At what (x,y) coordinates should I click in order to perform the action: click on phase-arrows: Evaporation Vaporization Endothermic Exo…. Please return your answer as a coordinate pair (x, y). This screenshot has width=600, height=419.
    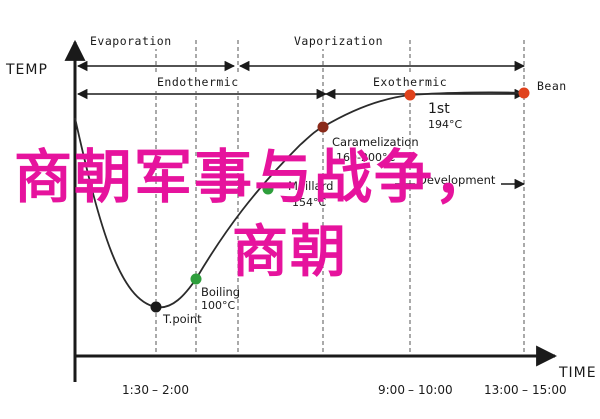
    Looking at the image, I should click on (301, 66).